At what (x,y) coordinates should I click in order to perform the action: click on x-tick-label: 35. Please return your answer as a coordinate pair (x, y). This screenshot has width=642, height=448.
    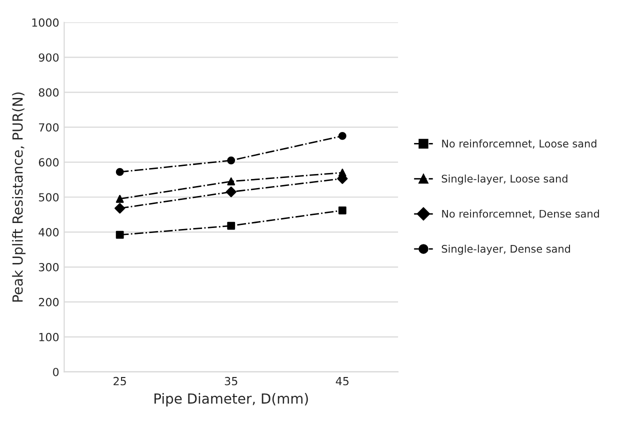
    Looking at the image, I should click on (231, 381).